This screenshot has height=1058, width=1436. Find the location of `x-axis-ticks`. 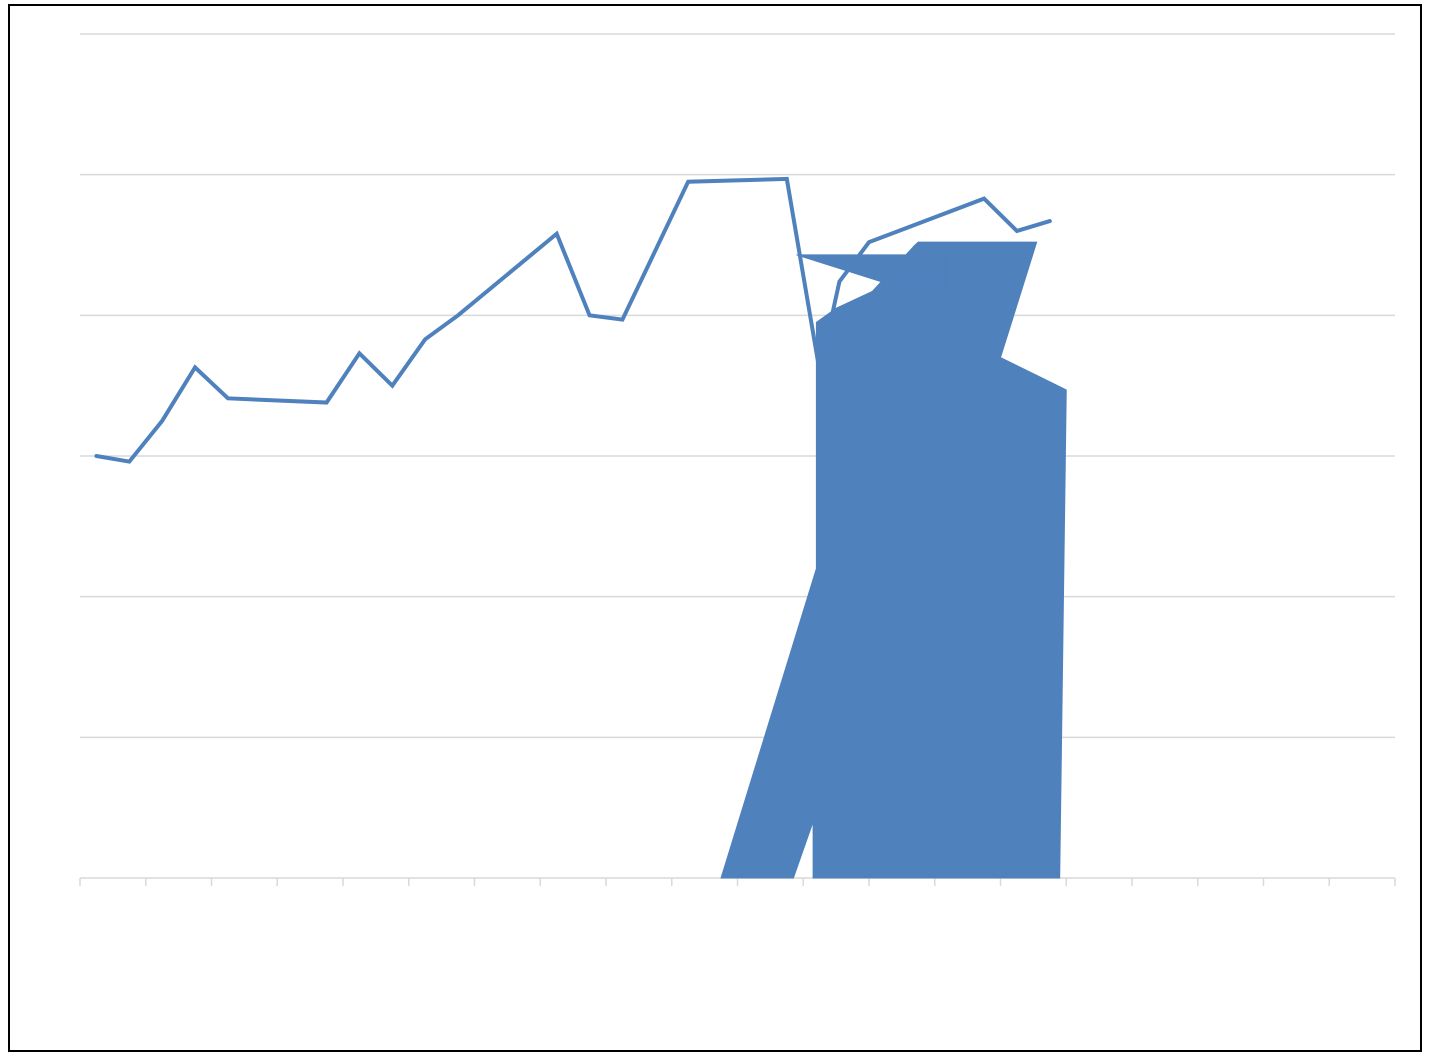

x-axis-ticks is located at coordinates (737, 882).